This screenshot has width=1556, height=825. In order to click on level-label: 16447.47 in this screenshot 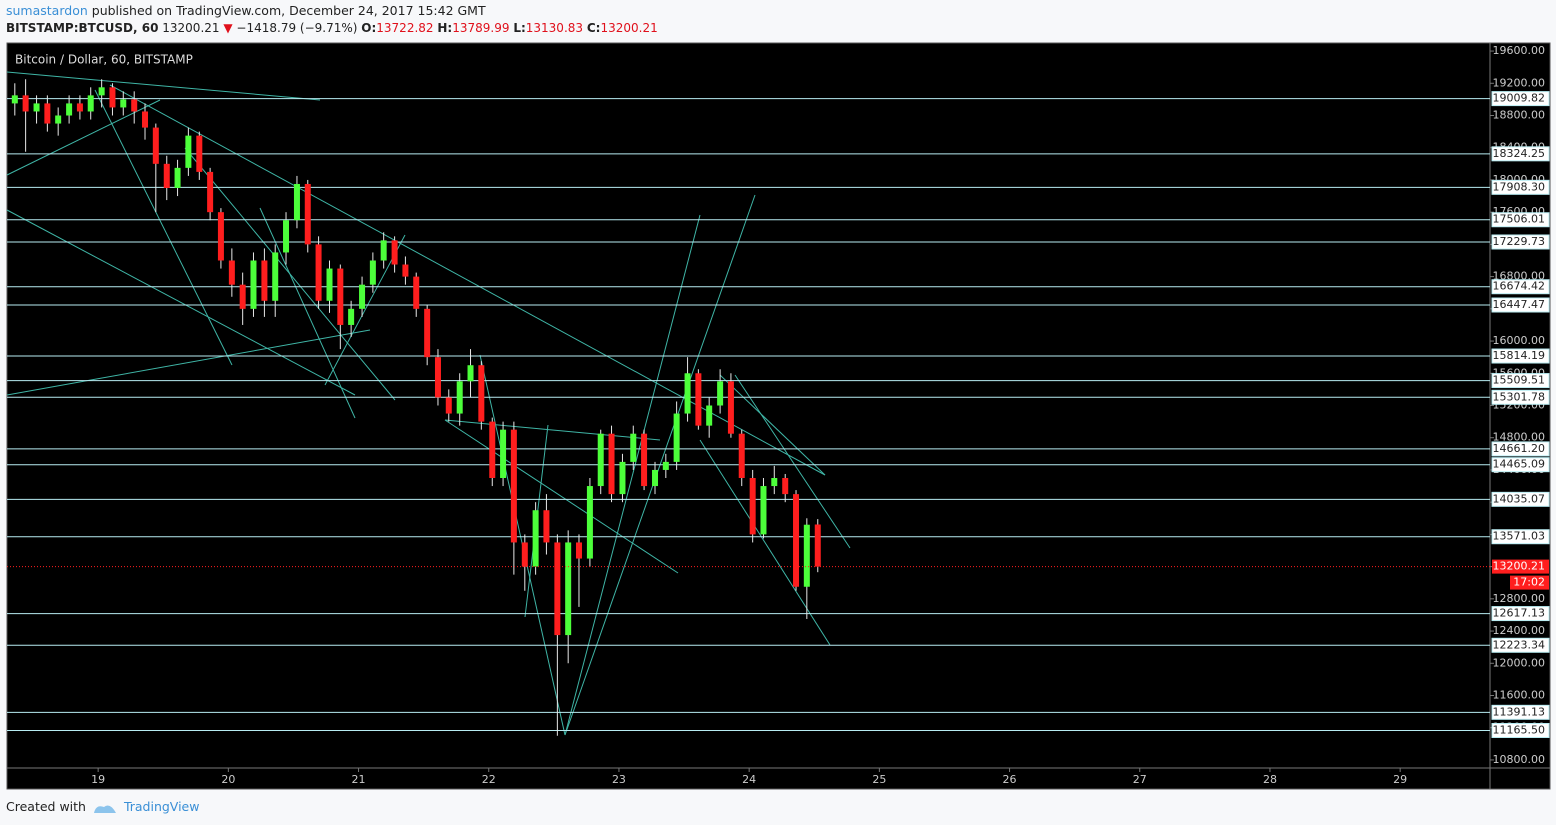, I will do `click(1519, 304)`.